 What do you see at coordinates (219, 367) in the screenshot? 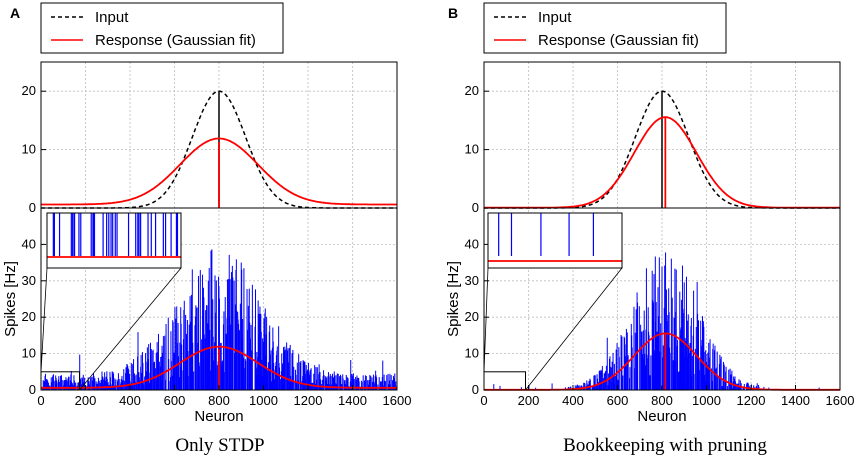
I see `bottom-fit-curve` at bounding box center [219, 367].